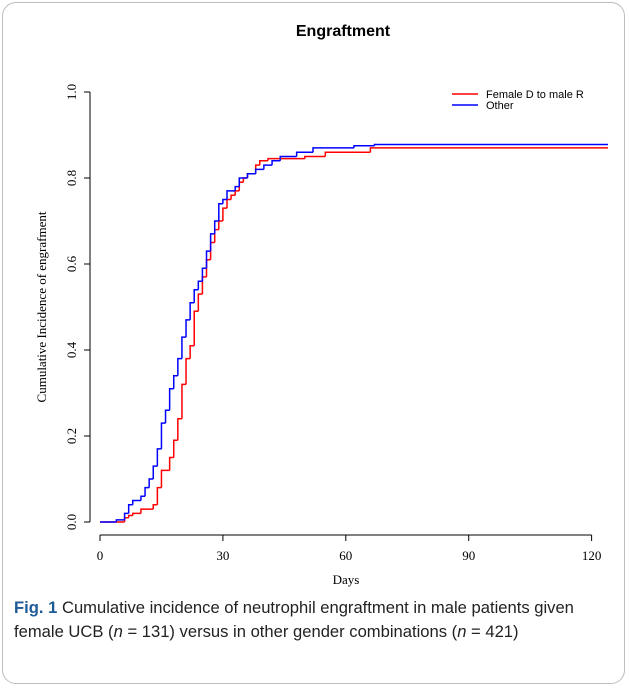 The height and width of the screenshot is (688, 629). Describe the element at coordinates (346, 579) in the screenshot. I see `x-axis-label: Days` at that location.